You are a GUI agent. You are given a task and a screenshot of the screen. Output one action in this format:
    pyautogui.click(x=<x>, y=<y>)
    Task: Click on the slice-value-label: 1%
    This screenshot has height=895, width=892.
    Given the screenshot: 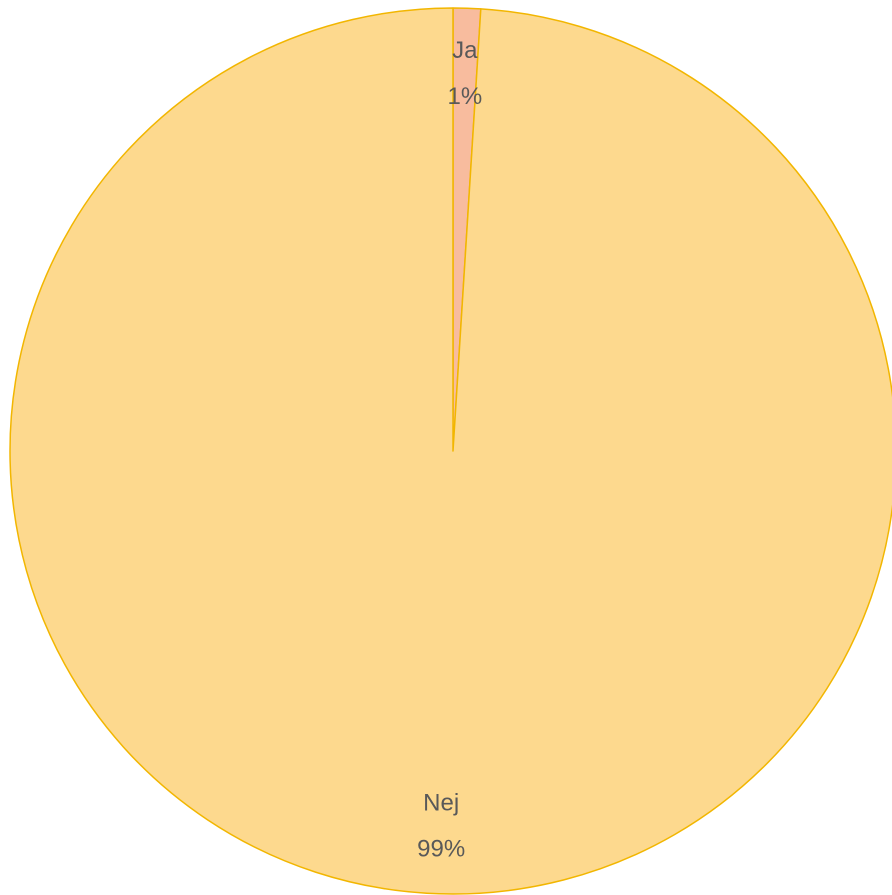 What is the action you would take?
    pyautogui.click(x=464, y=96)
    